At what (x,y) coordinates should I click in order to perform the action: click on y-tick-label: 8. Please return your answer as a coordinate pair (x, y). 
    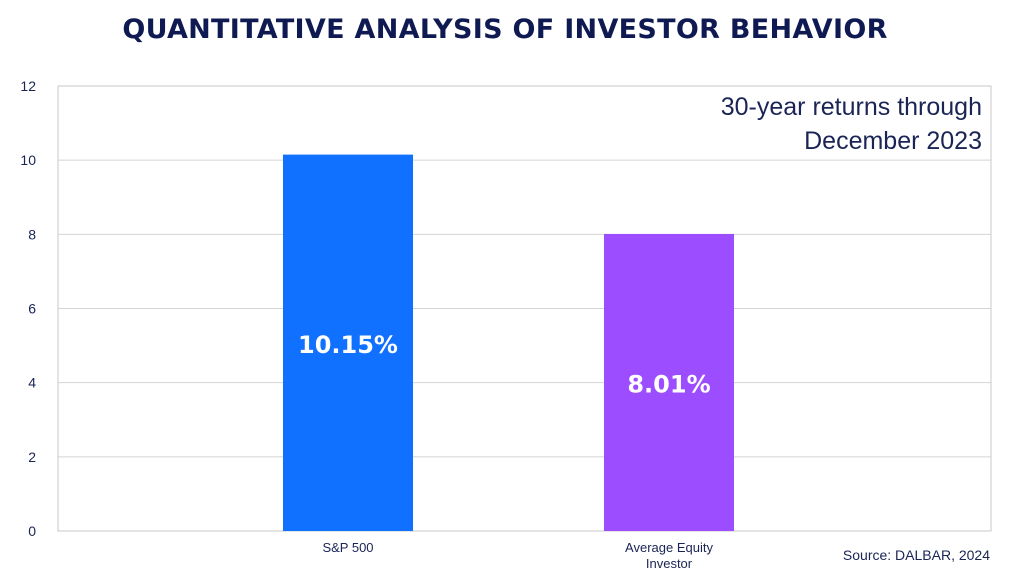
    Looking at the image, I should click on (32, 234).